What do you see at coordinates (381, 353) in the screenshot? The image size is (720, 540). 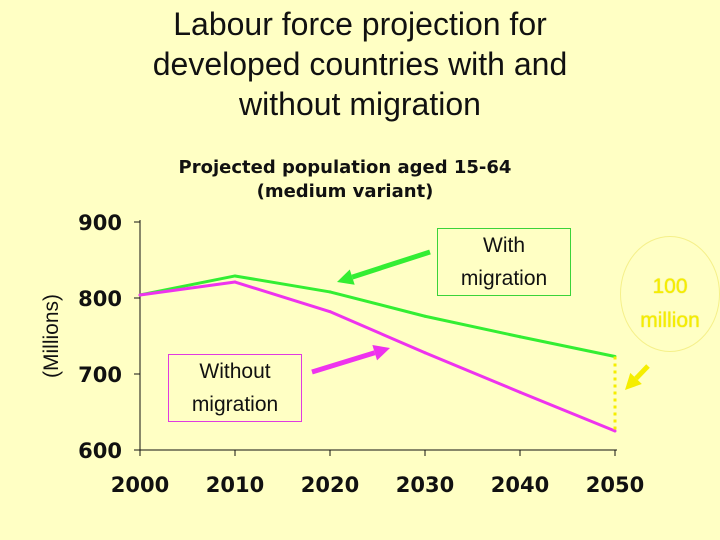 I see `without-migration-arrow-head` at bounding box center [381, 353].